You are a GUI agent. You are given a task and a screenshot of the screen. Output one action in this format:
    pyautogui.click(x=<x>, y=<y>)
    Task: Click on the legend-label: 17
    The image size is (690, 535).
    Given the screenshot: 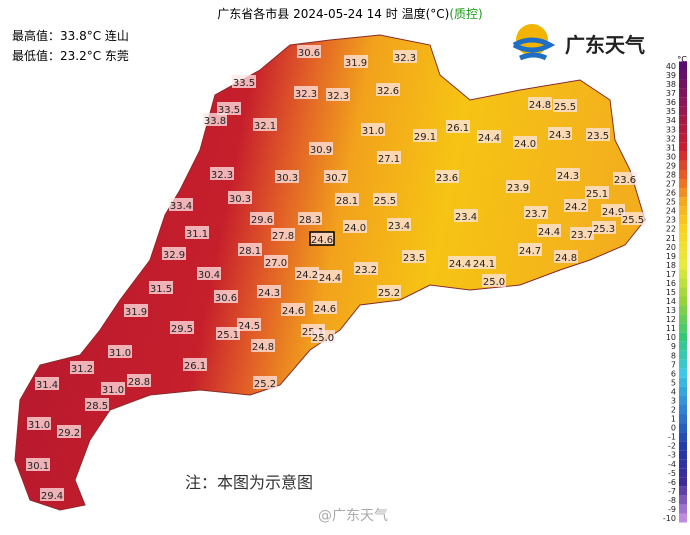 What is the action you would take?
    pyautogui.click(x=671, y=274)
    